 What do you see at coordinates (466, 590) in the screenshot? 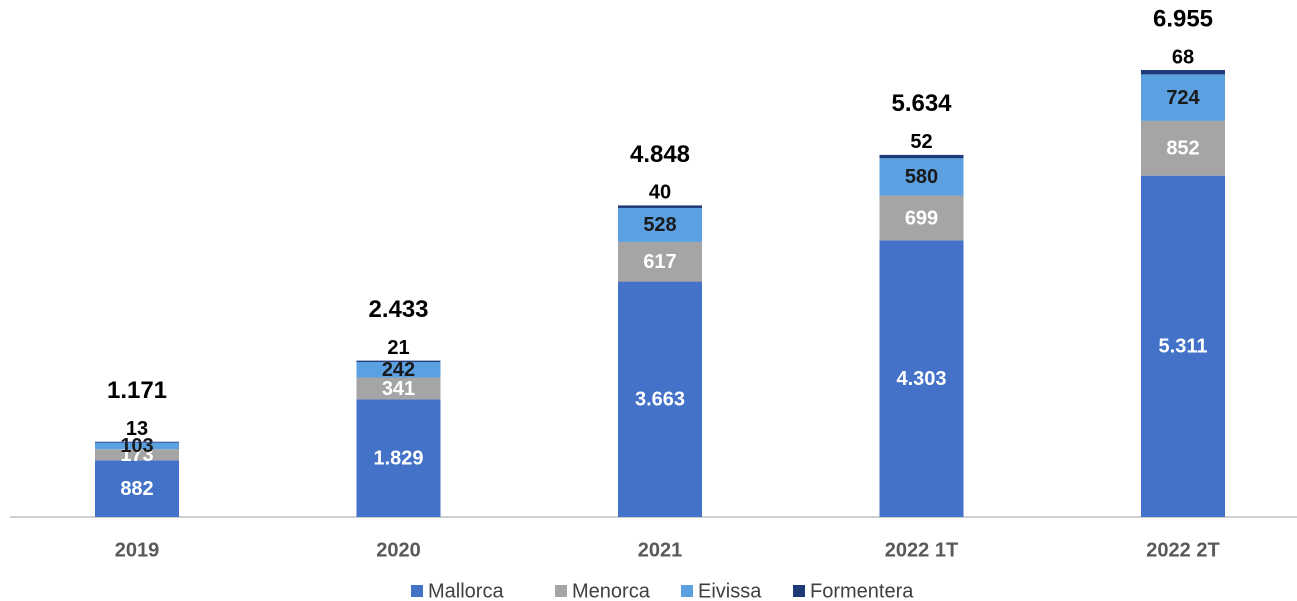
I see `legend-label: Mallorca` at bounding box center [466, 590].